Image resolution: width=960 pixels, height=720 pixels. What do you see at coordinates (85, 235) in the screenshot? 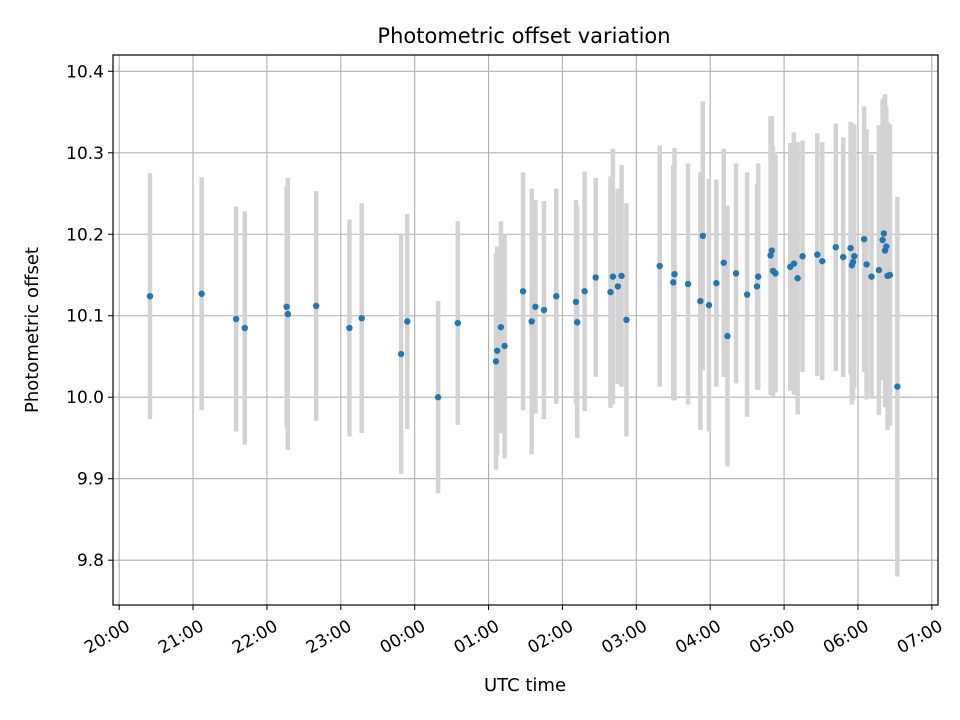
I see `y-tick-label: 10.2` at bounding box center [85, 235].